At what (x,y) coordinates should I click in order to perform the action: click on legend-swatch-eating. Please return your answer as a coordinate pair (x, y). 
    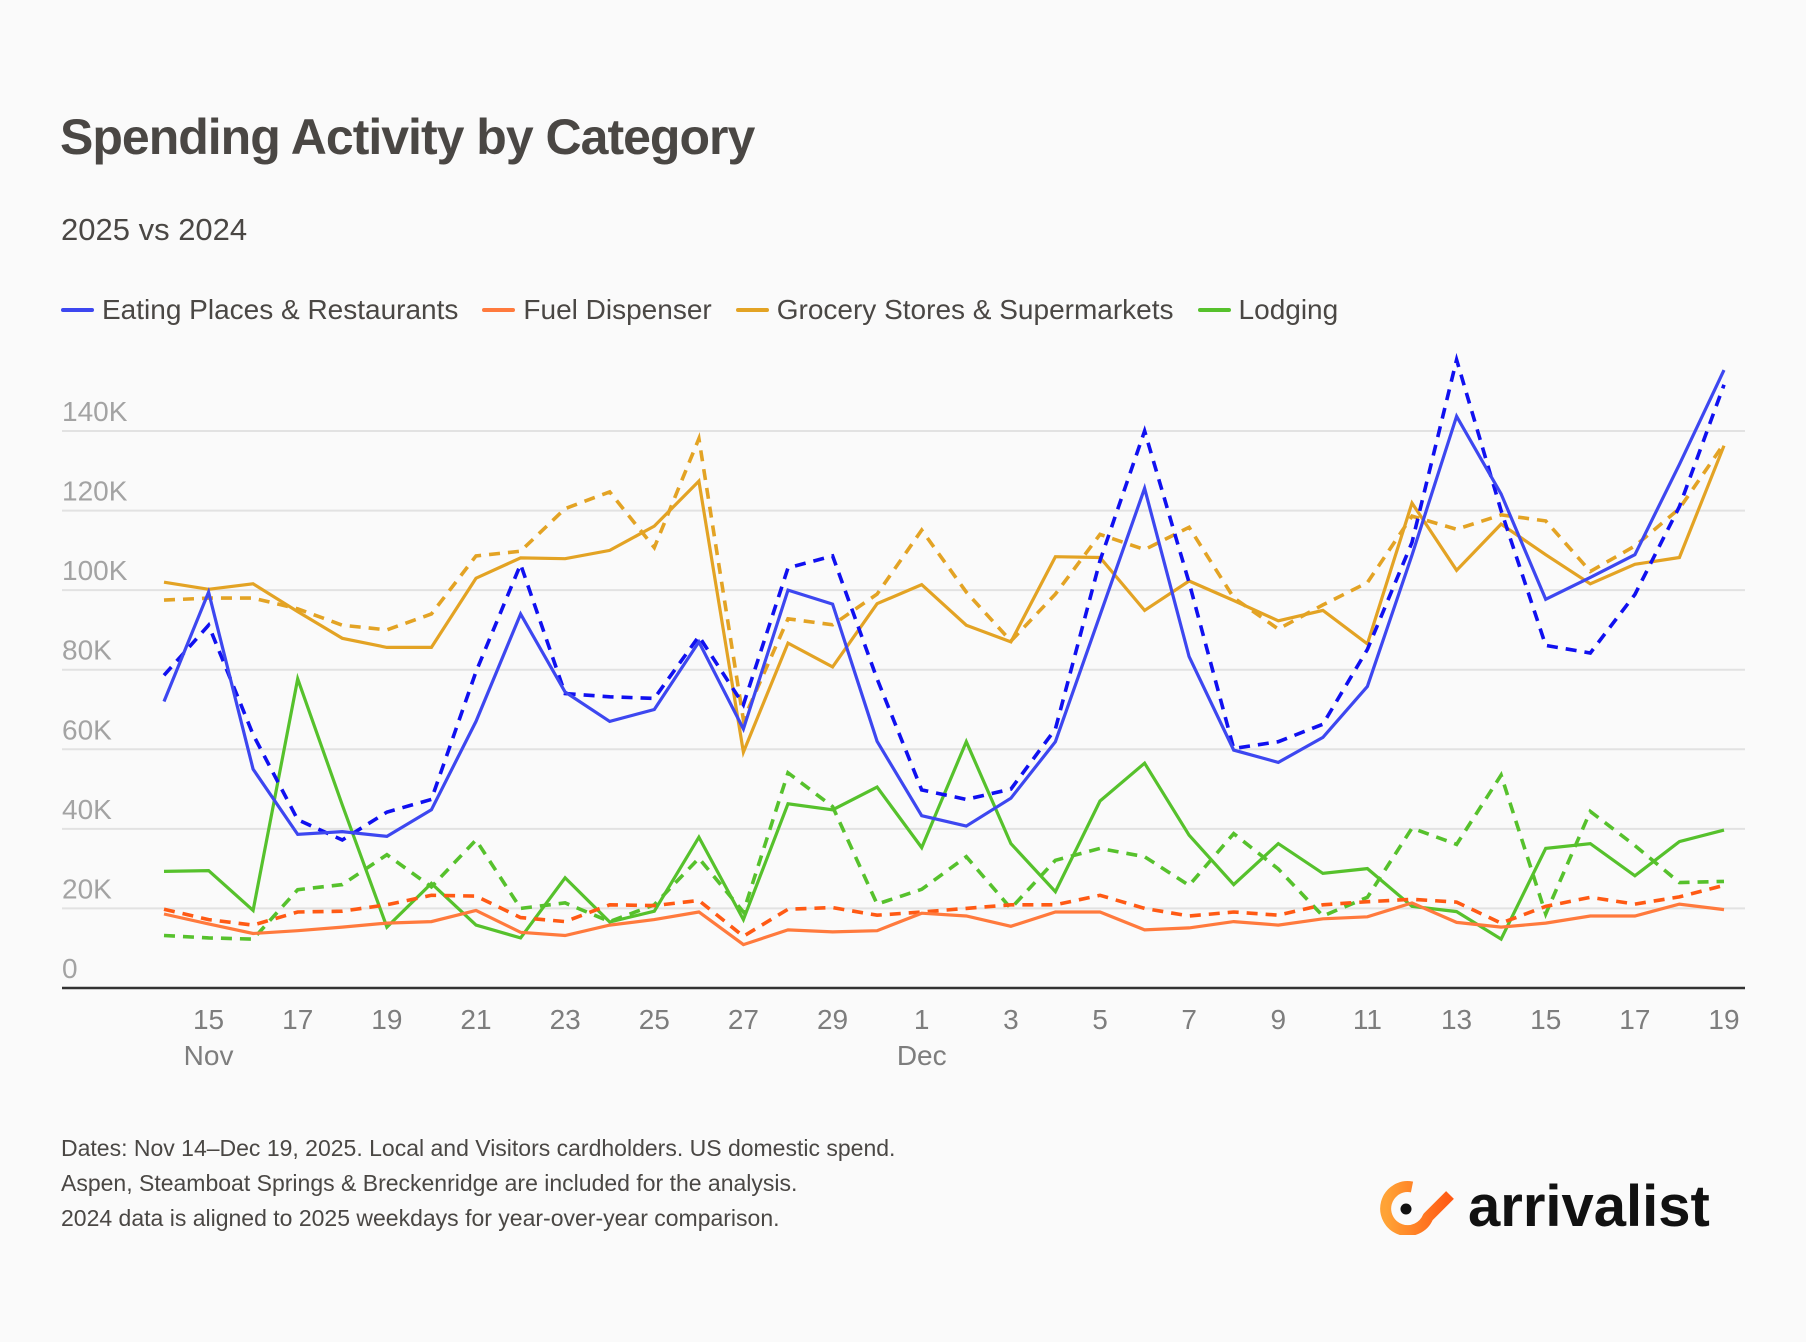
    Looking at the image, I should click on (77, 310).